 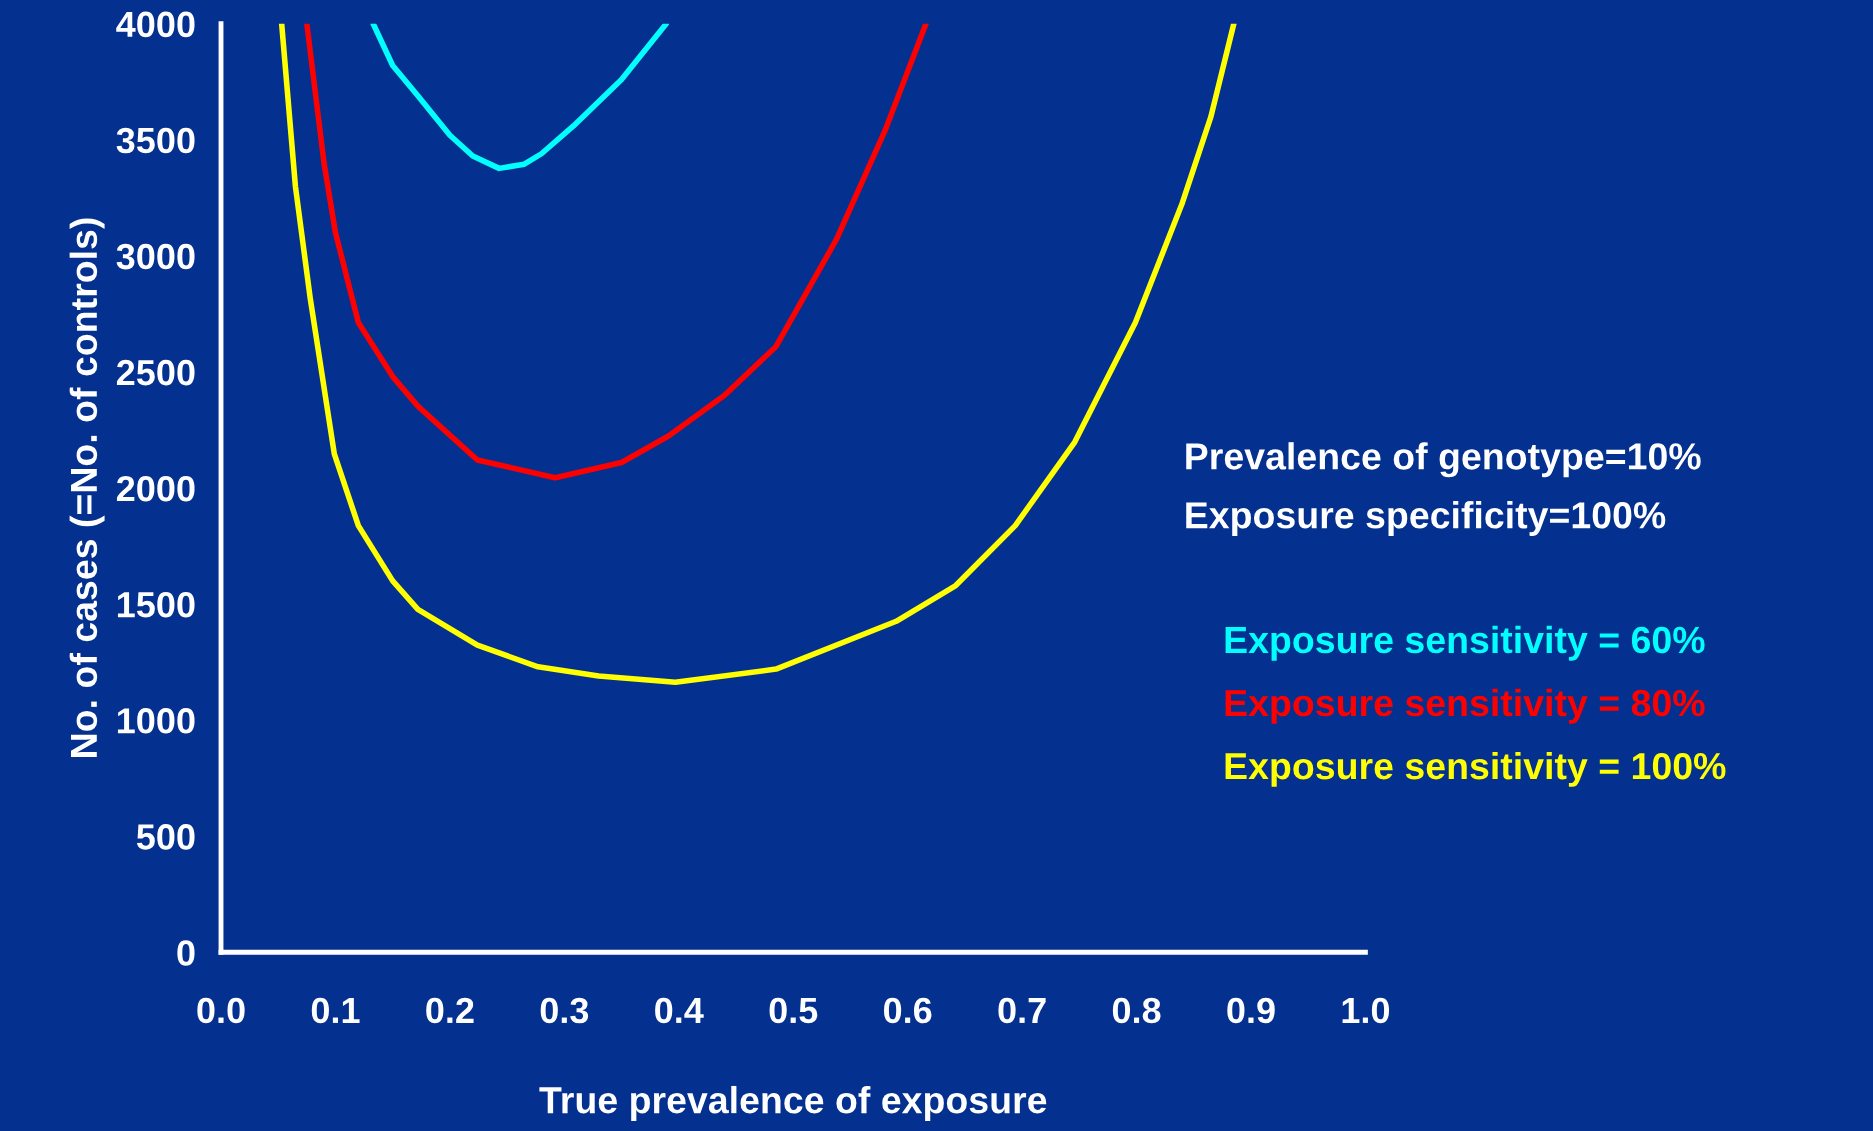 What do you see at coordinates (564, 1010) in the screenshot?
I see `x-tick-label: 0.3` at bounding box center [564, 1010].